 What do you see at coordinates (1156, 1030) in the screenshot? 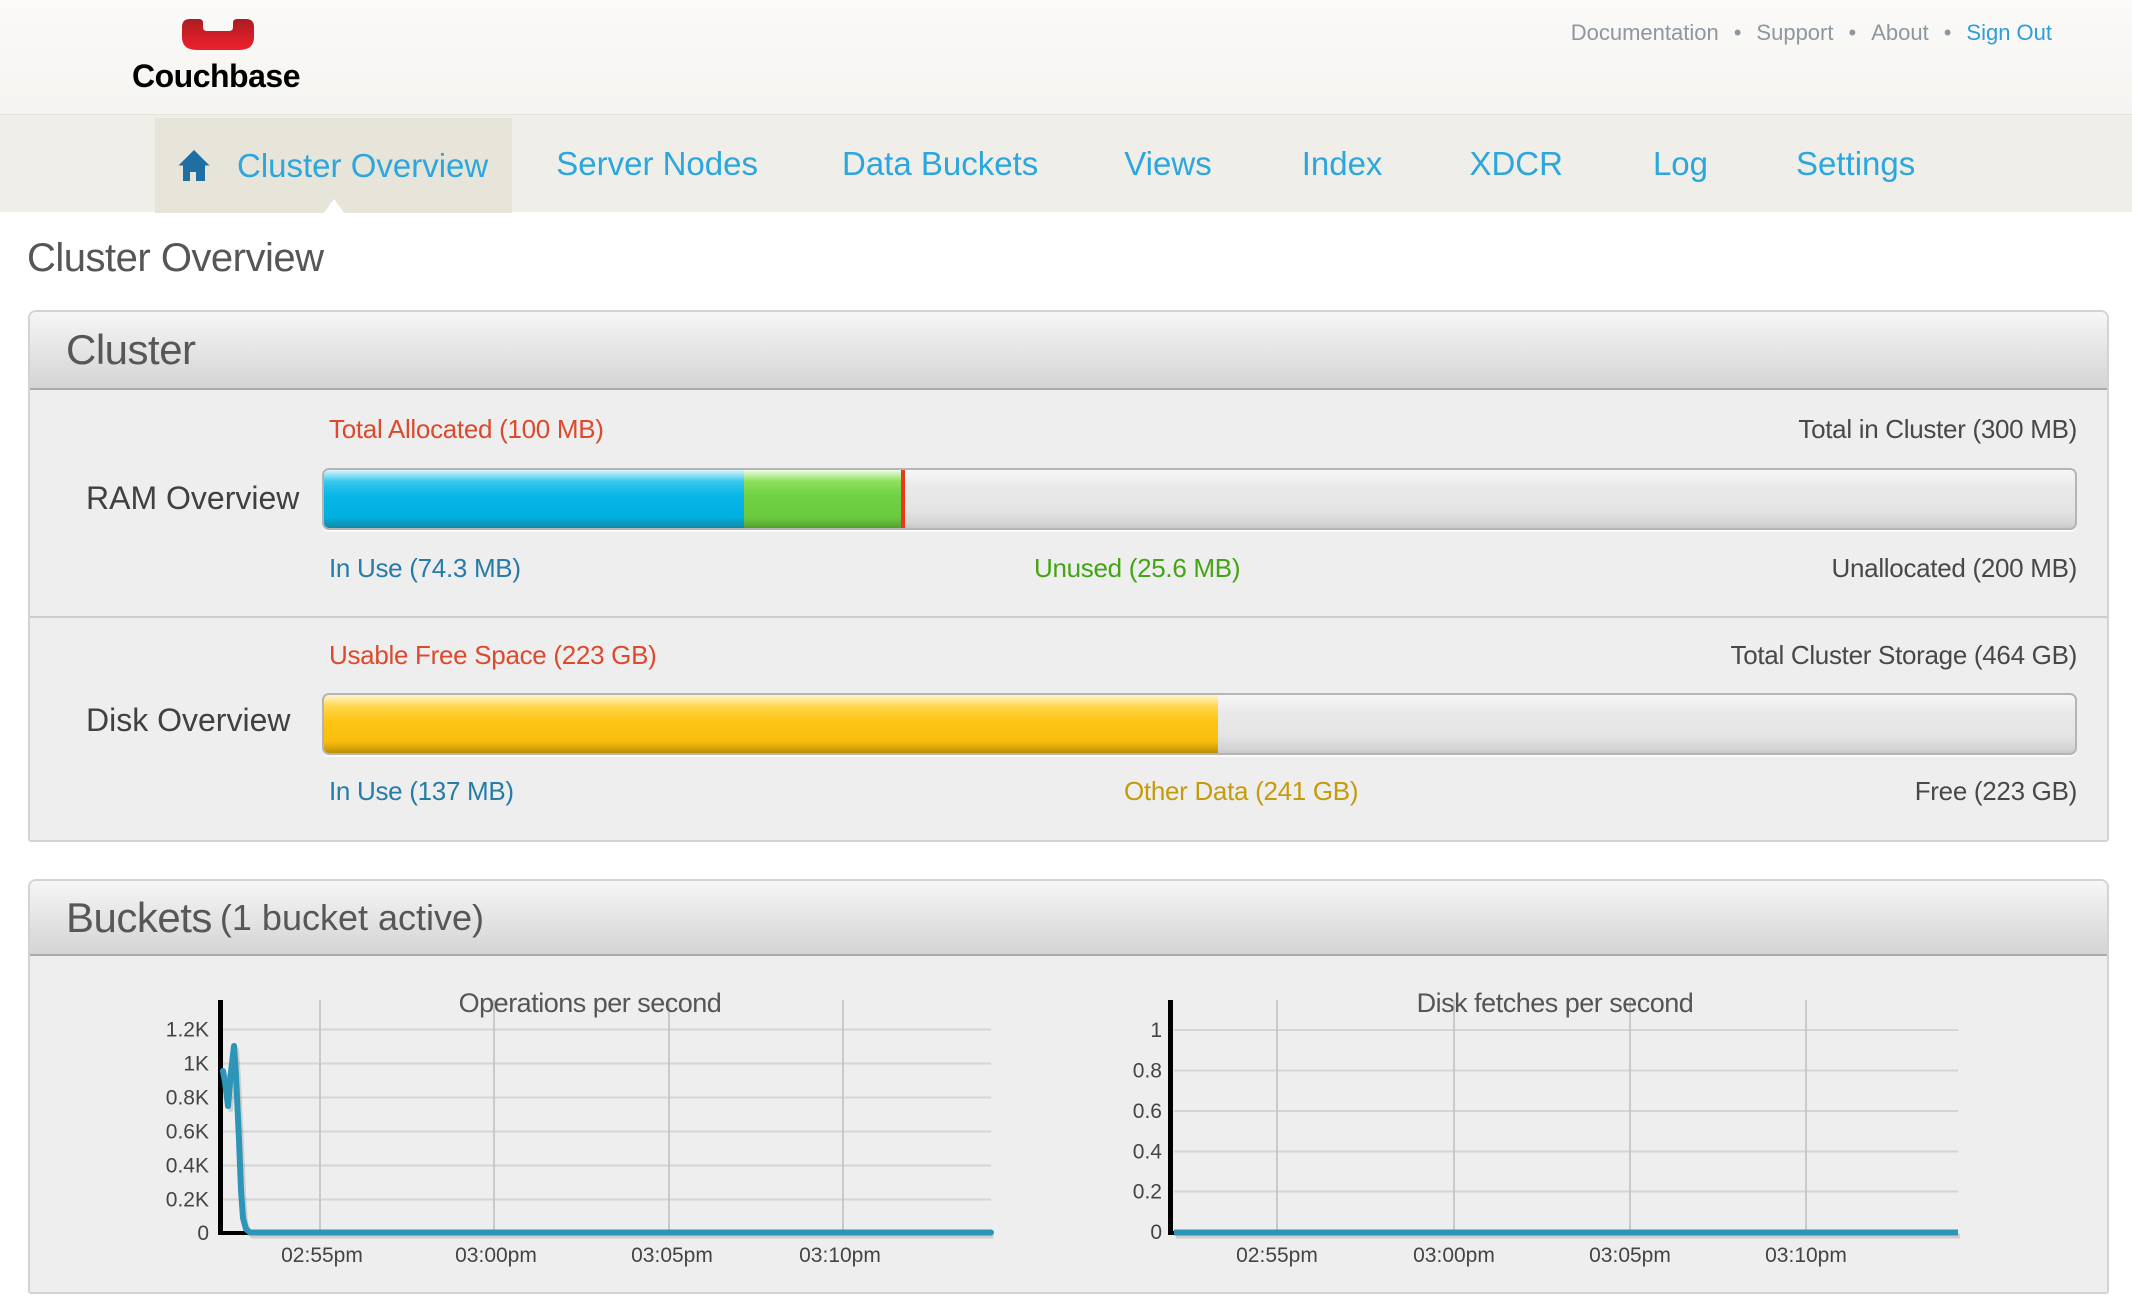
I see `svg-text: 1` at bounding box center [1156, 1030].